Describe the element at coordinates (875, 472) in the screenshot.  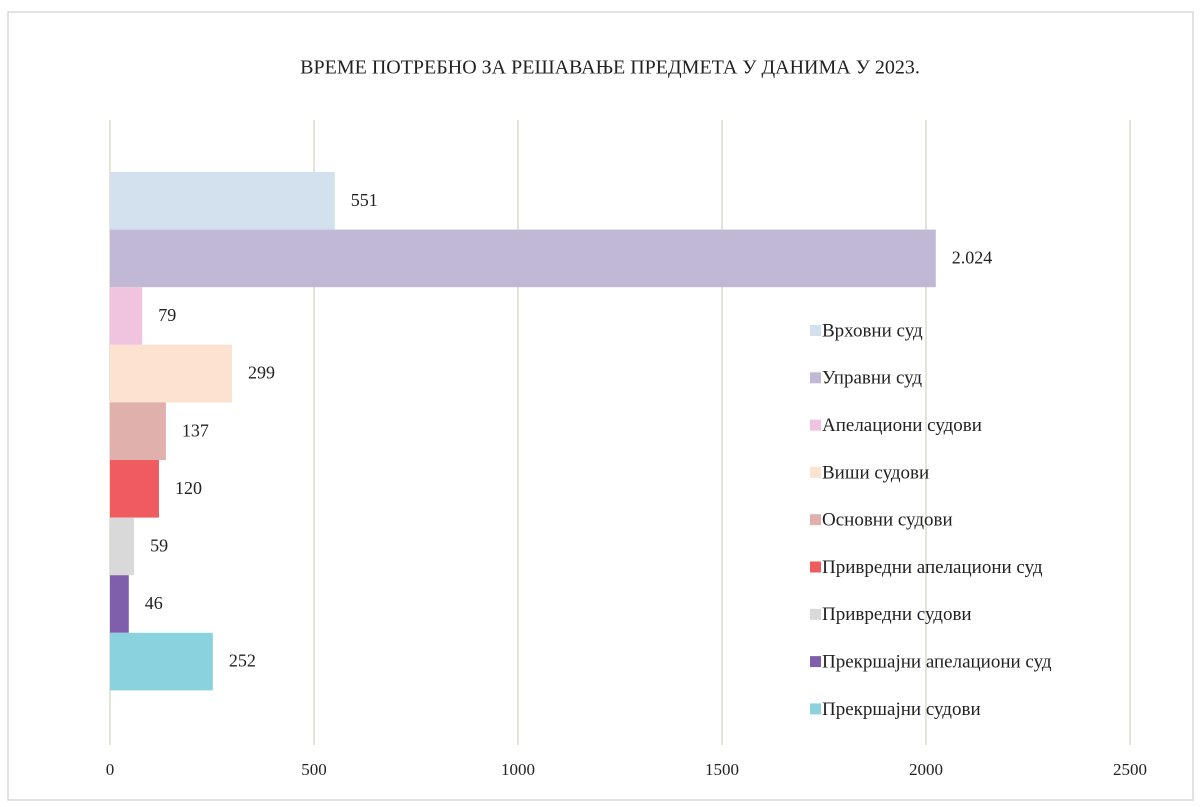
I see `legend-label: Виши судови` at that location.